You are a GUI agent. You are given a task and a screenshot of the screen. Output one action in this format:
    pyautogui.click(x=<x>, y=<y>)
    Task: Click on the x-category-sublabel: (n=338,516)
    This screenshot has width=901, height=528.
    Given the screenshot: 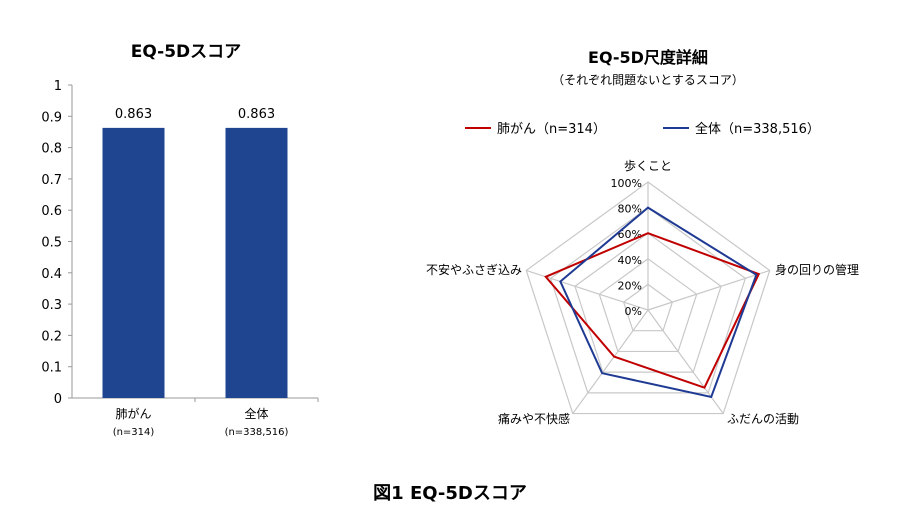 What is the action you would take?
    pyautogui.click(x=257, y=432)
    